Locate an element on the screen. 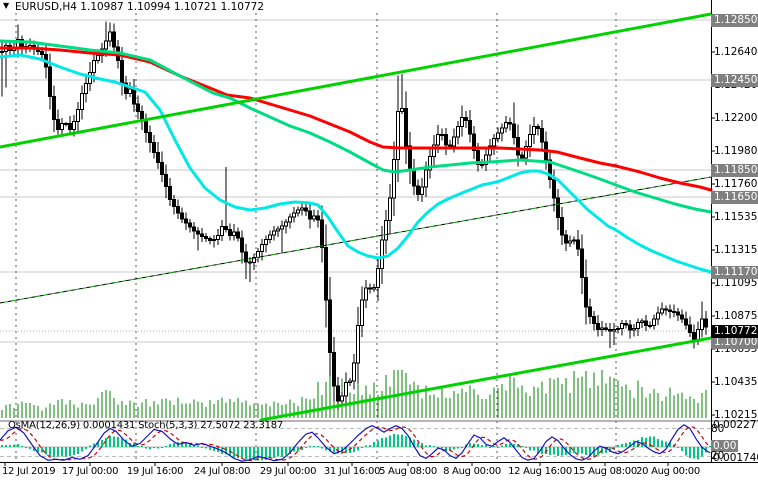 The width and height of the screenshot is (758, 483). date-label: 29 Jul 00:00 is located at coordinates (288, 471).